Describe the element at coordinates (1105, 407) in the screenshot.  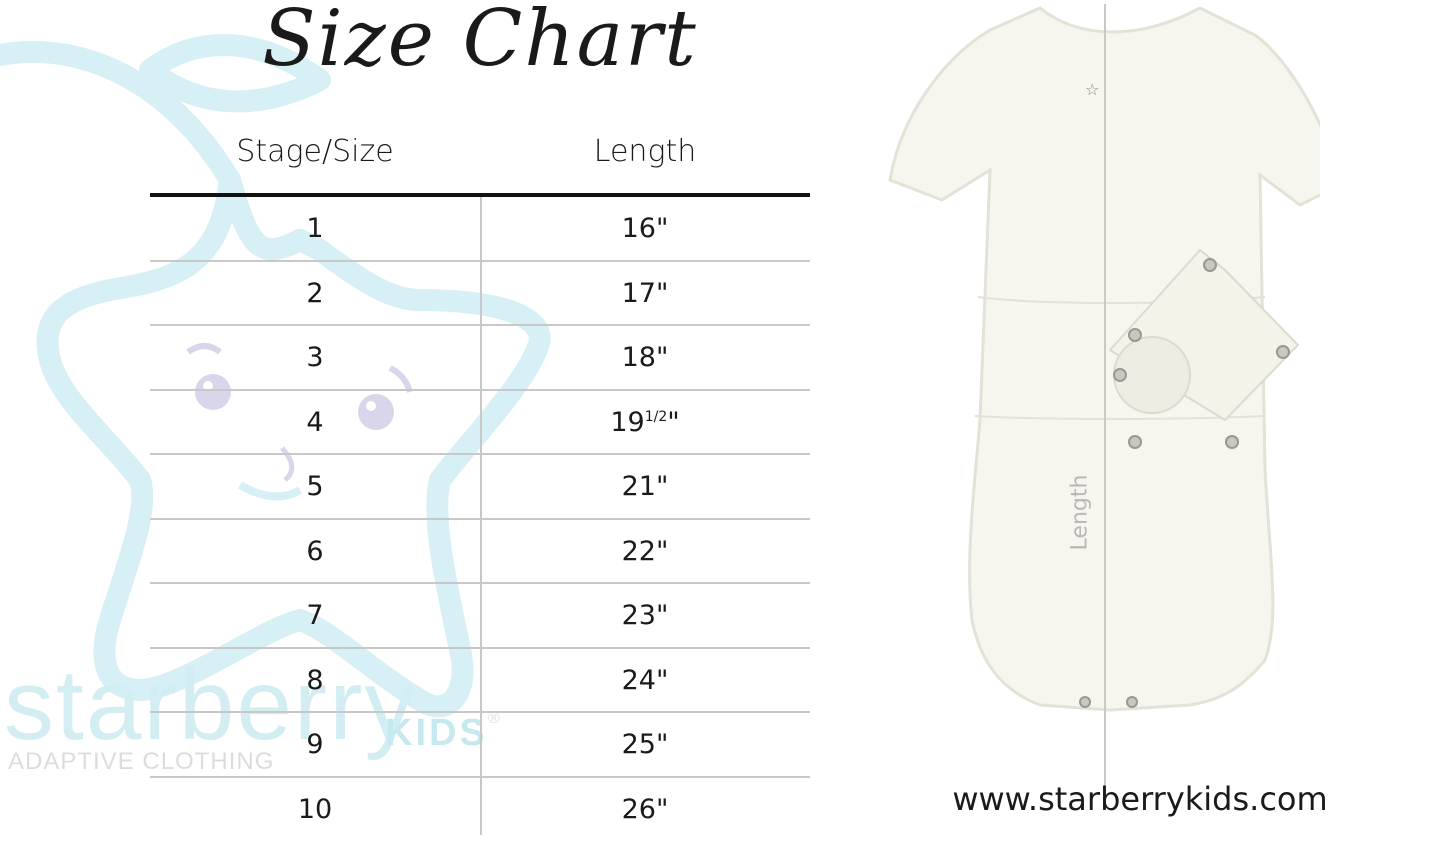
I see `length-measure-line` at that location.